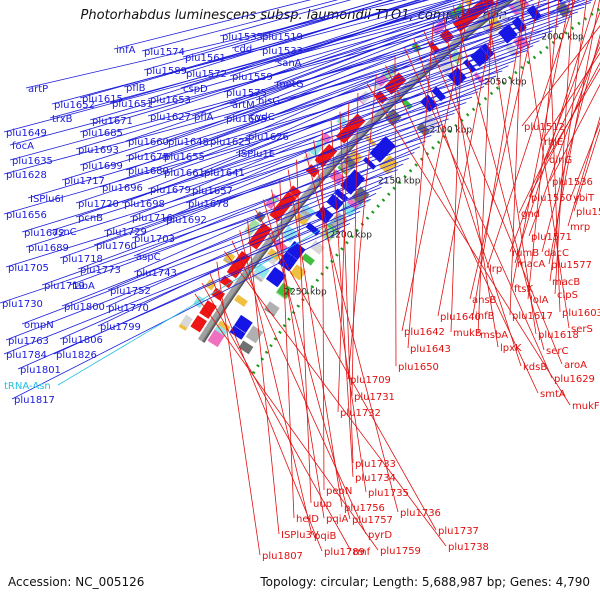  Describe the element at coordinates (523, 289) in the screenshot. I see `gene-label: ftsK` at that location.